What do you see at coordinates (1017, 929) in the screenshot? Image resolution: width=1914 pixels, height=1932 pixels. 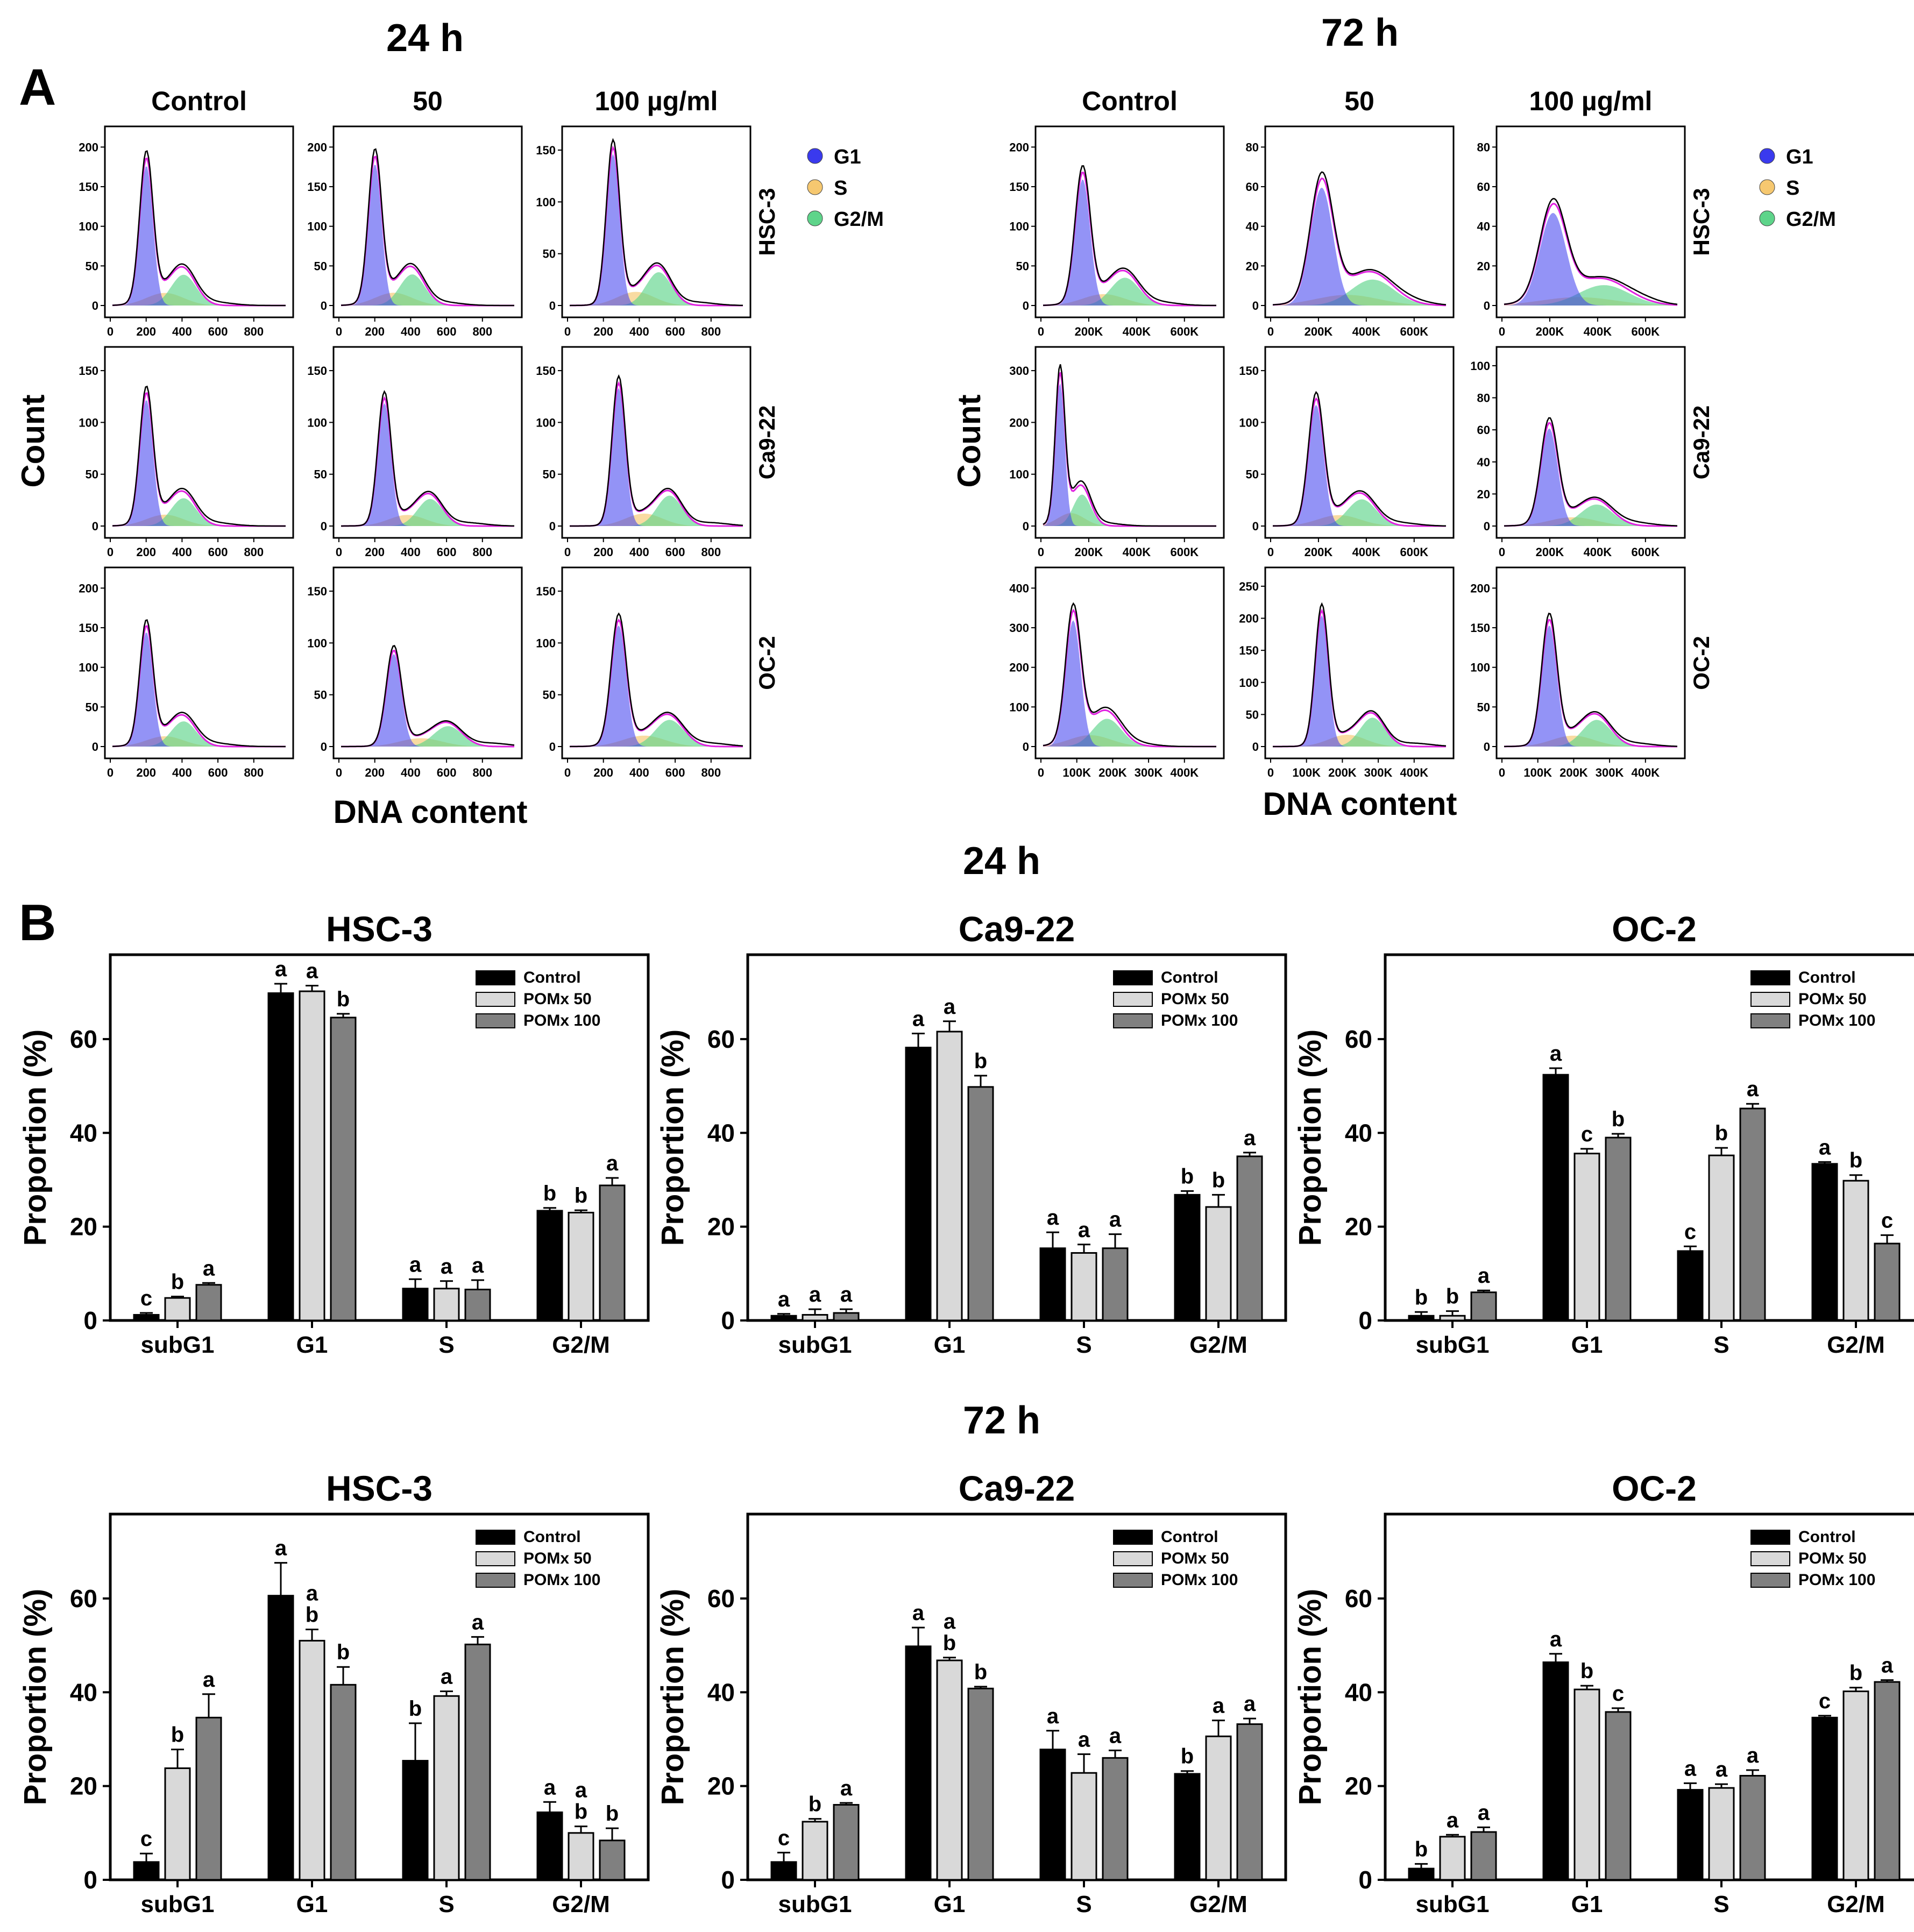 I see `bar-chart-title: Ca9-22` at bounding box center [1017, 929].